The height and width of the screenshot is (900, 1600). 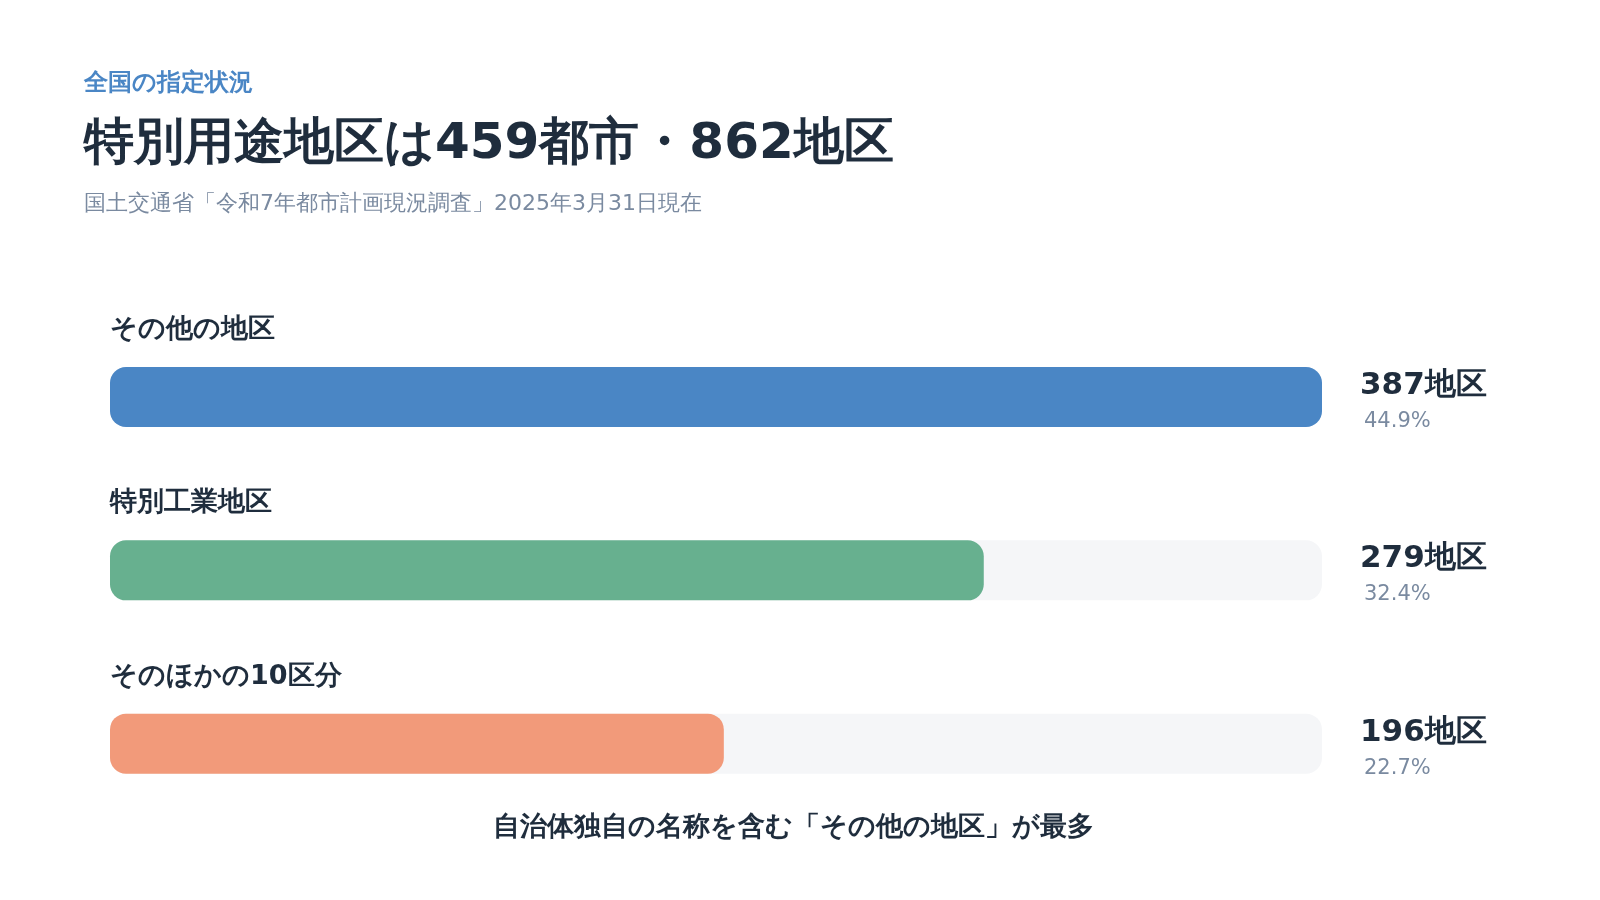 I want to click on text: 国土交通省「令和7年都市計画現況調査」2025年3月31日現在, so click(x=393, y=203).